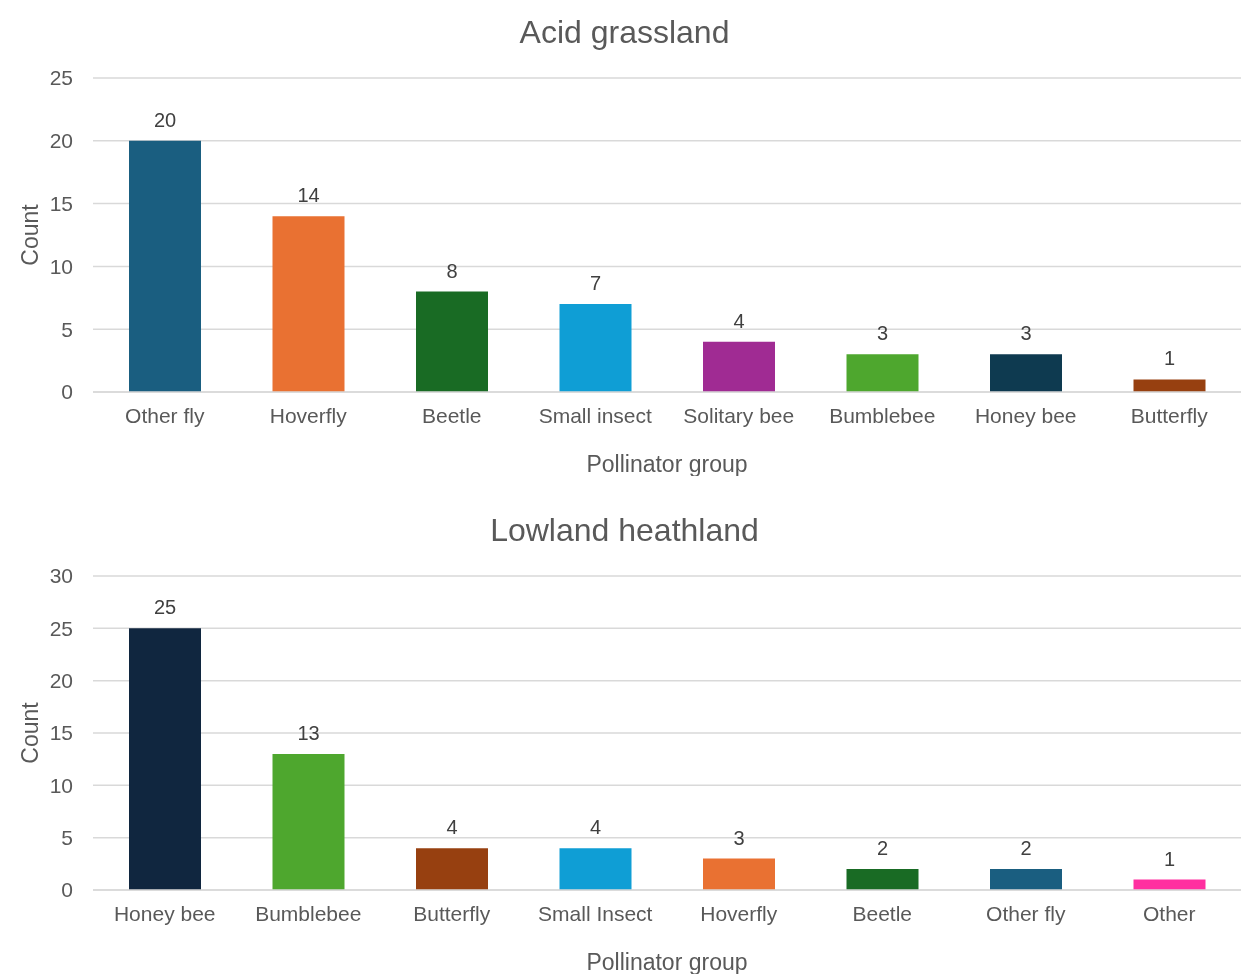 The height and width of the screenshot is (979, 1241). I want to click on data-label: 13, so click(308, 732).